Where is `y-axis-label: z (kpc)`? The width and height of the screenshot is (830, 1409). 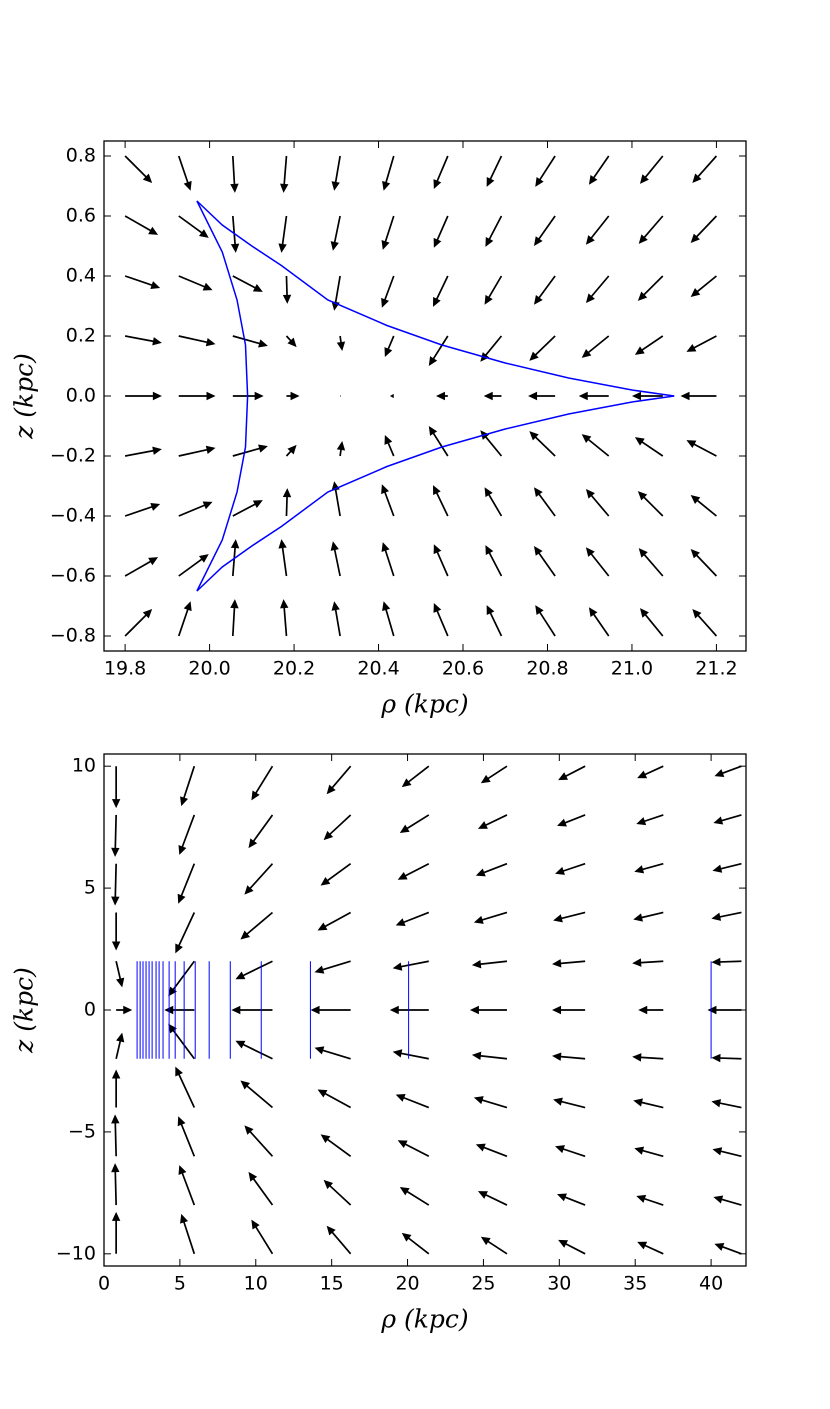
y-axis-label: z (kpc) is located at coordinates (24, 396).